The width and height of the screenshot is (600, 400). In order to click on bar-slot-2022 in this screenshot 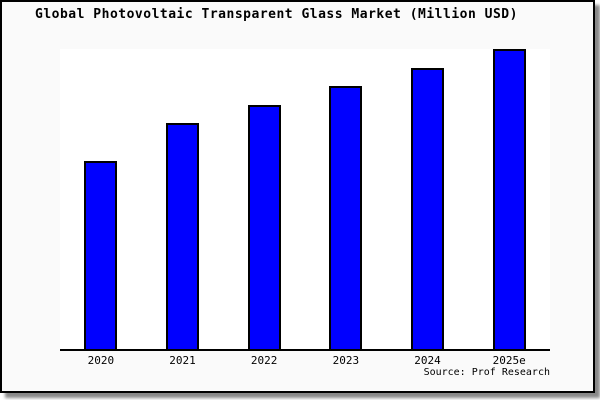, I will do `click(264, 199)`.